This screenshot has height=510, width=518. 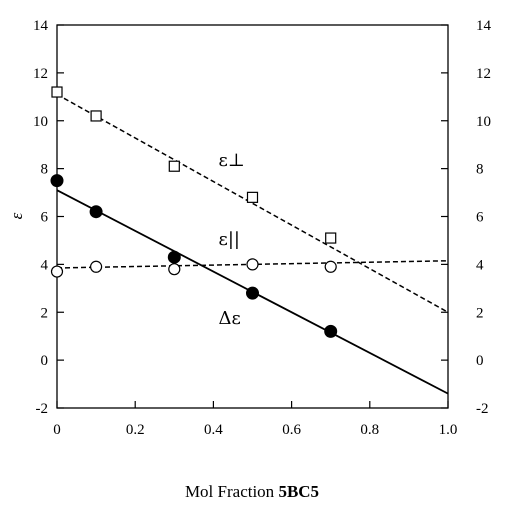 I want to click on x-axis-title: Mol Fraction 5BC5, so click(x=252, y=491).